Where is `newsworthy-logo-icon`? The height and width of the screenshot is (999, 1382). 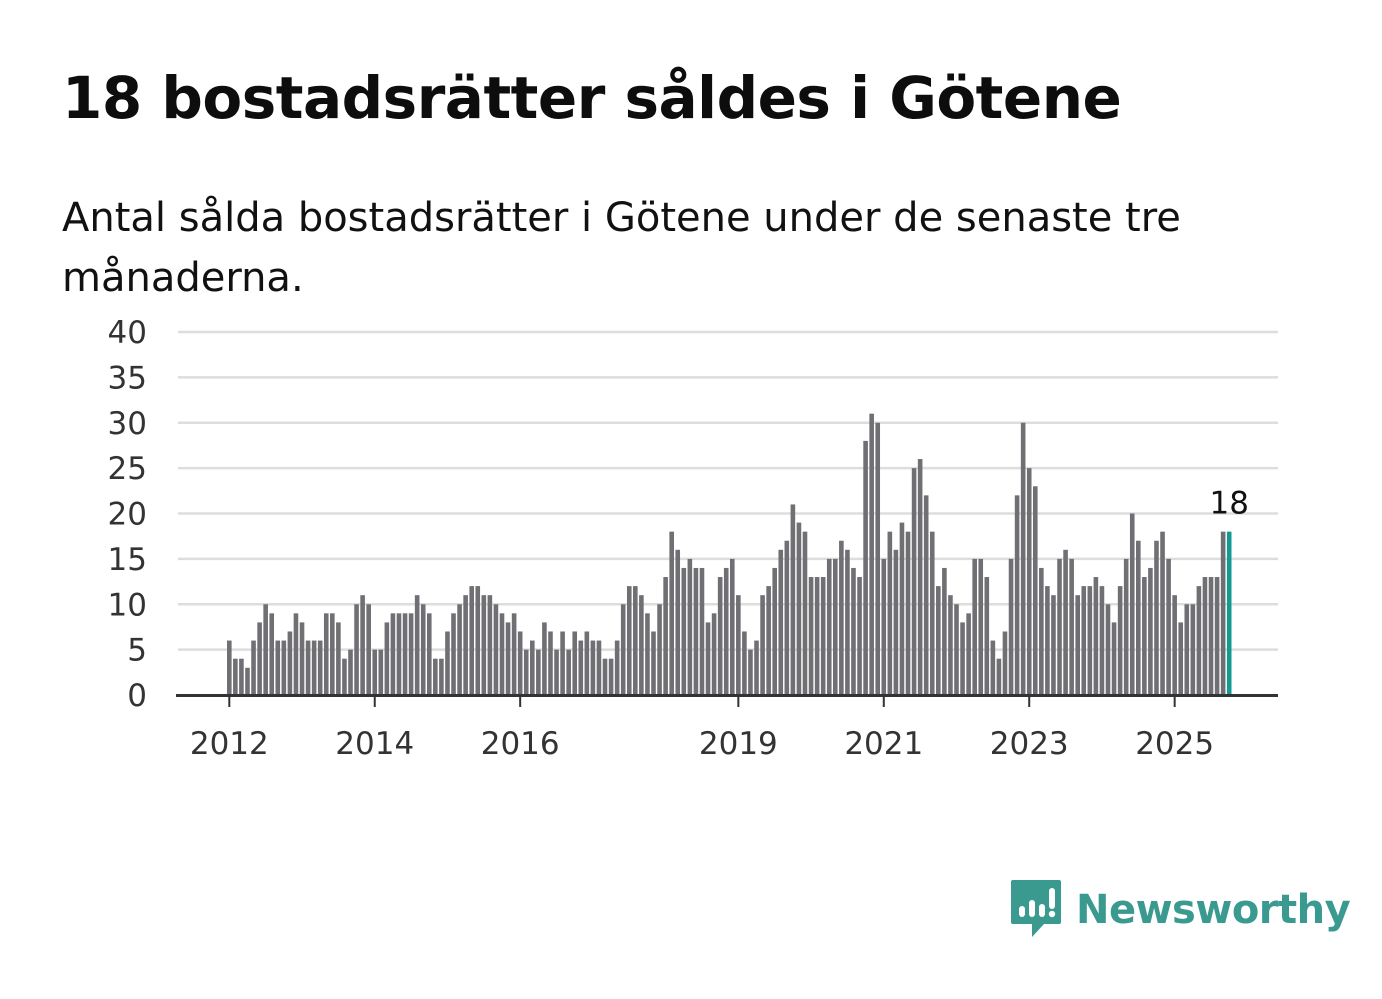 newsworthy-logo-icon is located at coordinates (1036, 908).